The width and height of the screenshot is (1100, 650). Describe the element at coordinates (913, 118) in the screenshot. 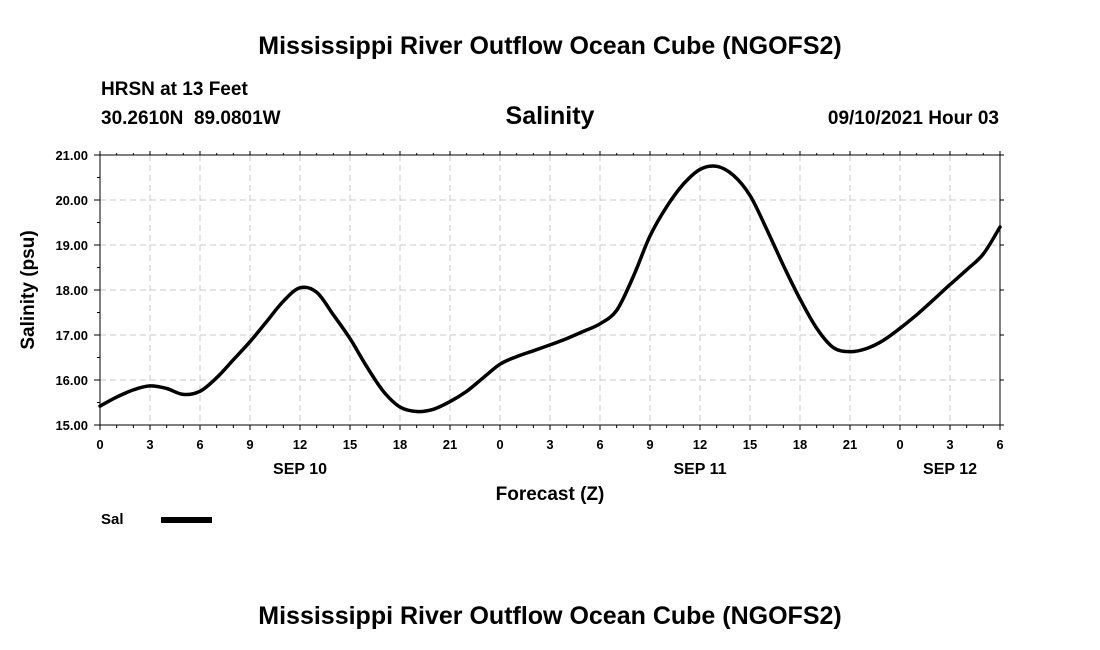

I see `timestamp-label: 09/10/2021 Hour 03` at that location.